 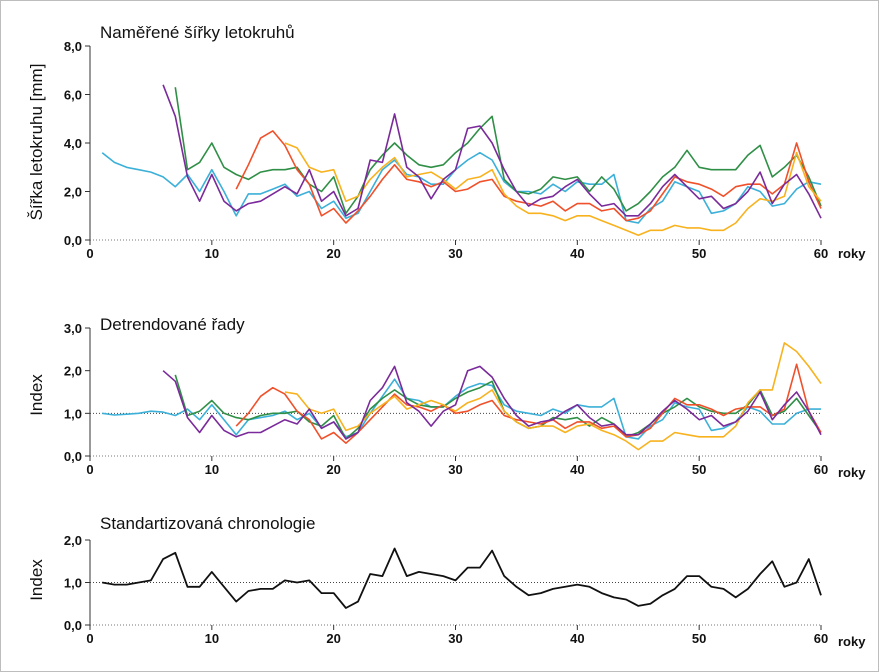 What do you see at coordinates (197, 32) in the screenshot?
I see `chart-title: Naměřené šířky letokruhů` at bounding box center [197, 32].